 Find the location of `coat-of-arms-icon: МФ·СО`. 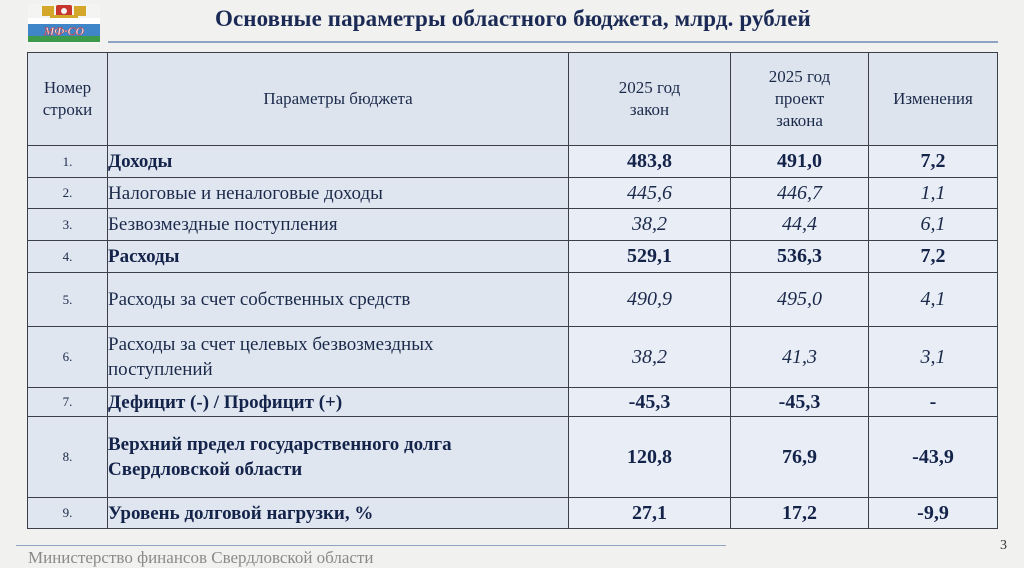

coat-of-arms-icon: МФ·СО is located at coordinates (64, 24).